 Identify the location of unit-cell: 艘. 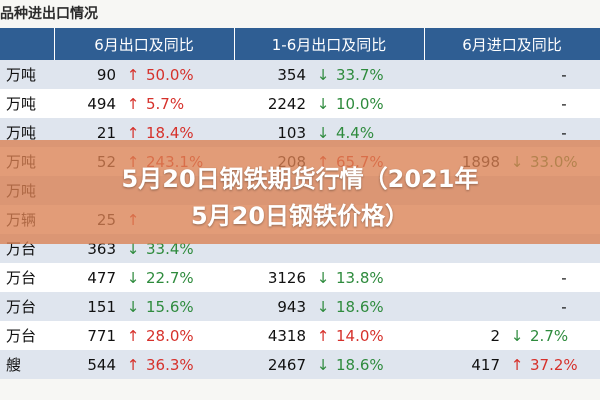
(27, 364).